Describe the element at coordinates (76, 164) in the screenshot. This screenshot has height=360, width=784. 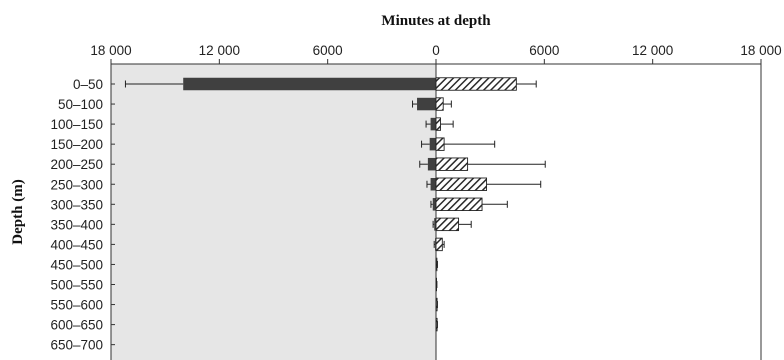
I see `y-tick-label: 200–250` at that location.